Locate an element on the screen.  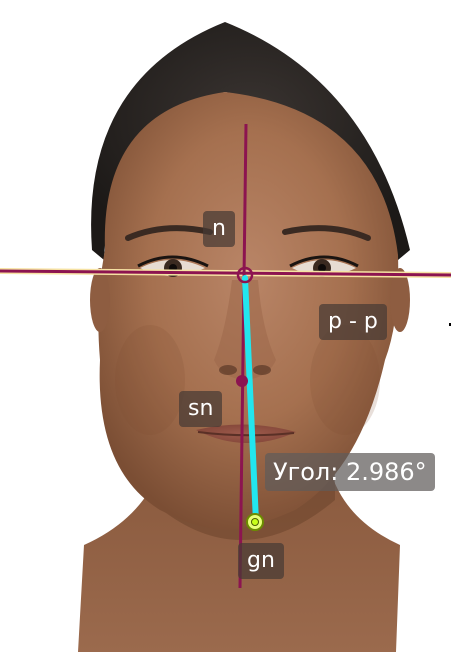
label-subnasale: sn is located at coordinates (201, 409).